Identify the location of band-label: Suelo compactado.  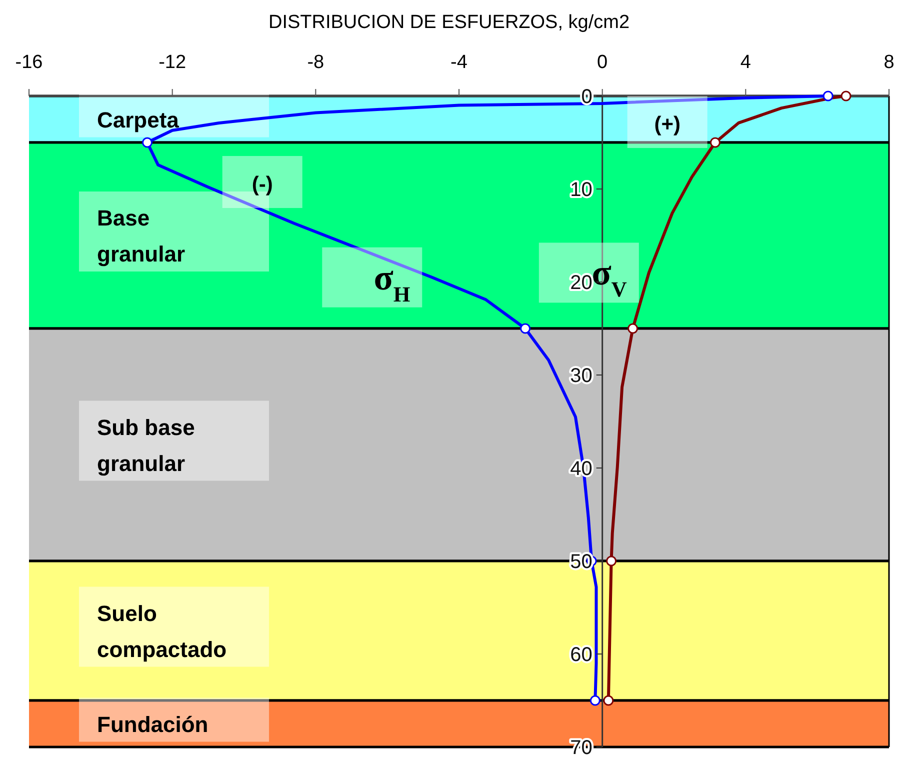
(162, 631).